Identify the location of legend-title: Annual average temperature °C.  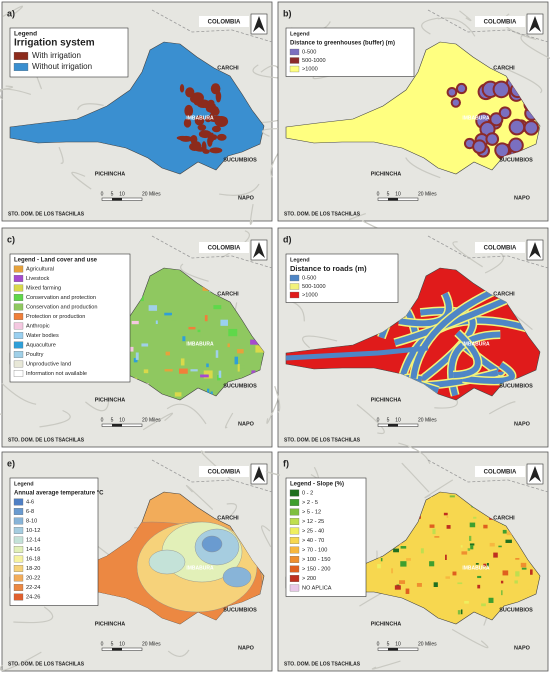
(59, 494).